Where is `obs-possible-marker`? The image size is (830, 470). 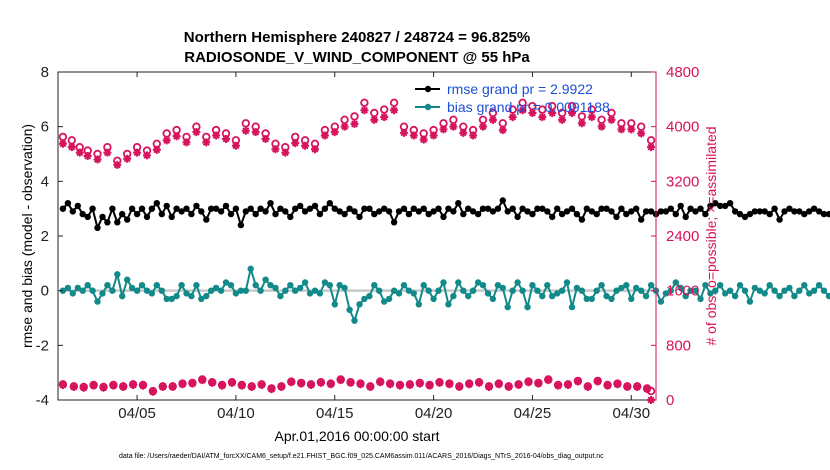
obs-possible-marker is located at coordinates (522, 102).